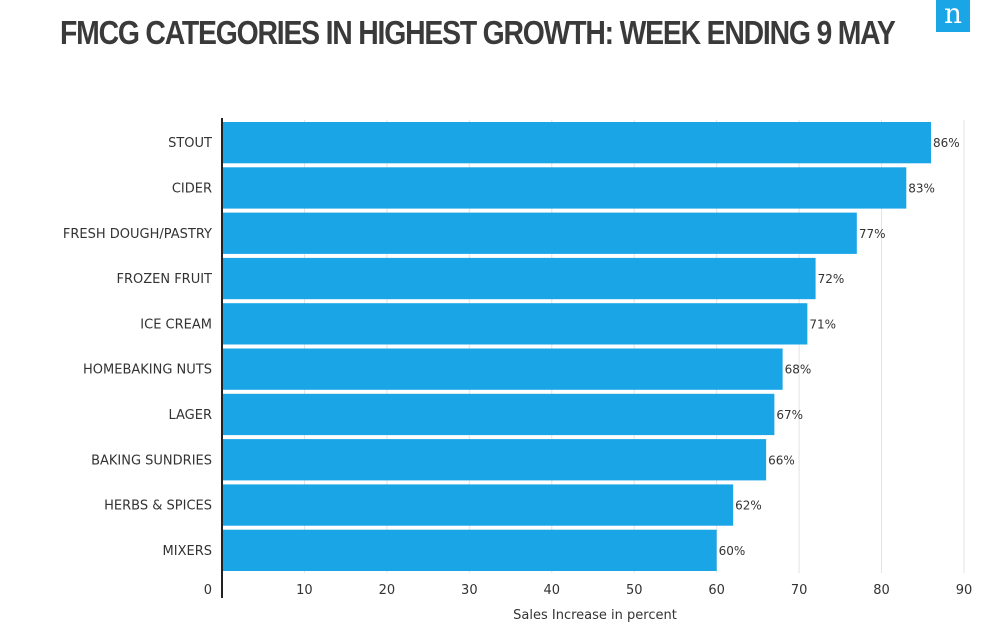 This screenshot has height=643, width=1000. I want to click on x-tick-label: 50, so click(634, 590).